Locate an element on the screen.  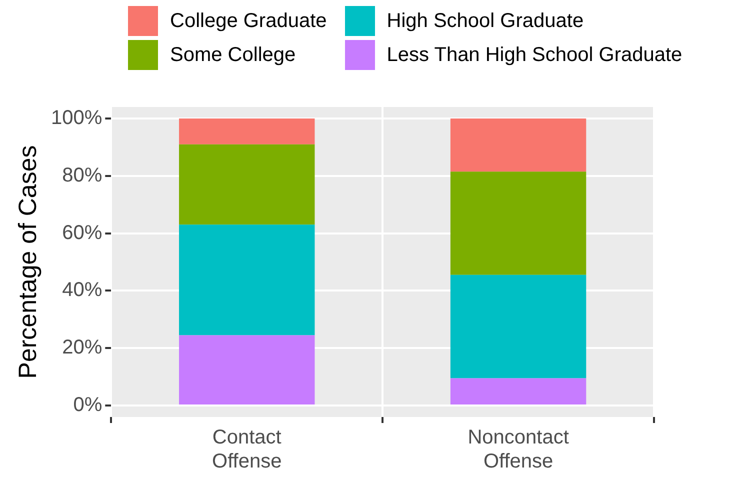
y-tick-label: 100% is located at coordinates (76, 117).